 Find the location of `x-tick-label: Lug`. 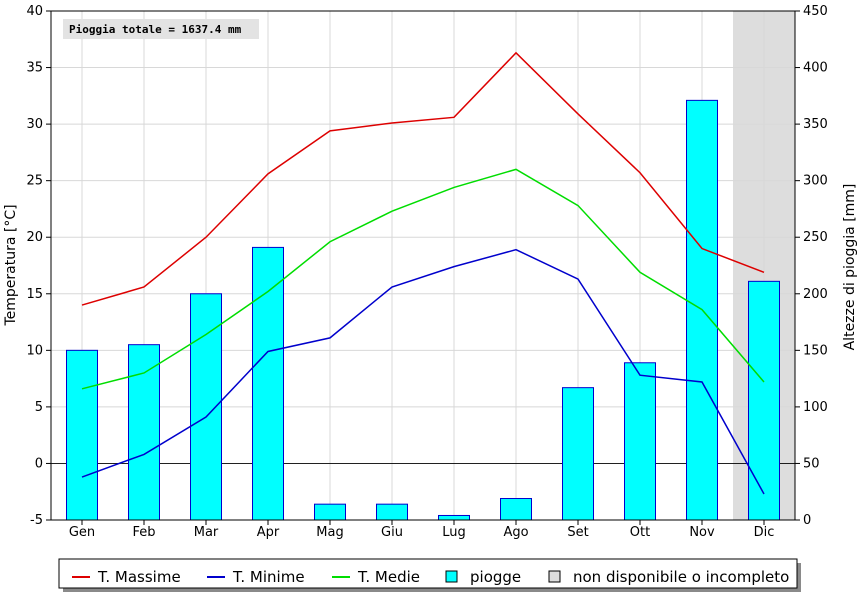

x-tick-label: Lug is located at coordinates (454, 532).